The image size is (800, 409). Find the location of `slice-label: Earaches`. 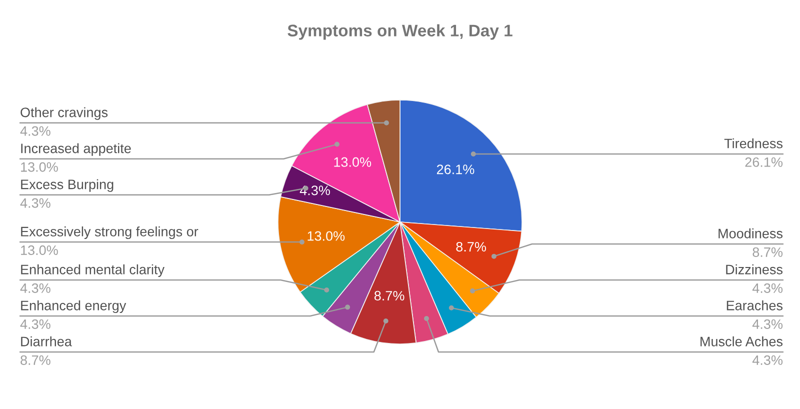

slice-label: Earaches is located at coordinates (754, 305).